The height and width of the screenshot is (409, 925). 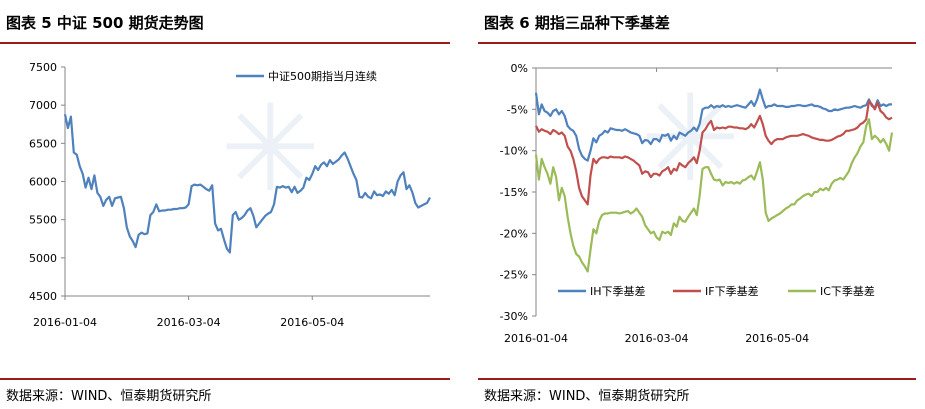 What do you see at coordinates (43, 67) in the screenshot?
I see `y-tick-label: 7500` at bounding box center [43, 67].